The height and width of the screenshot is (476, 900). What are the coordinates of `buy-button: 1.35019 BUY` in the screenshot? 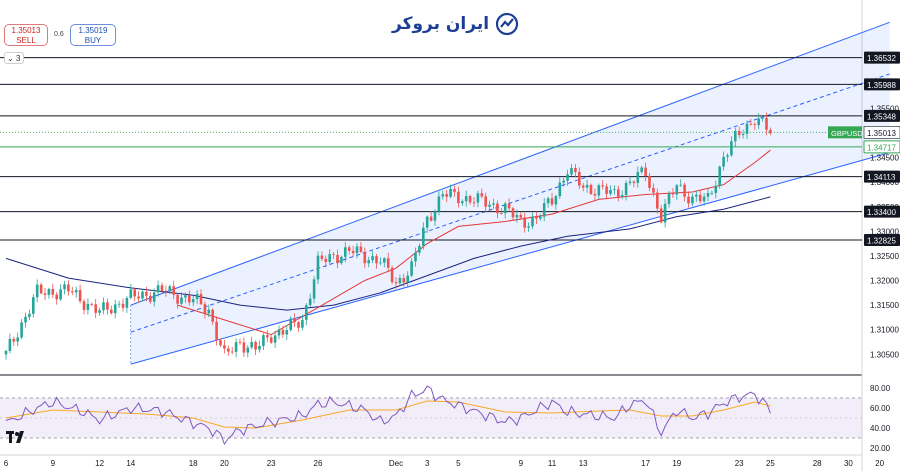 It's located at (93, 35).